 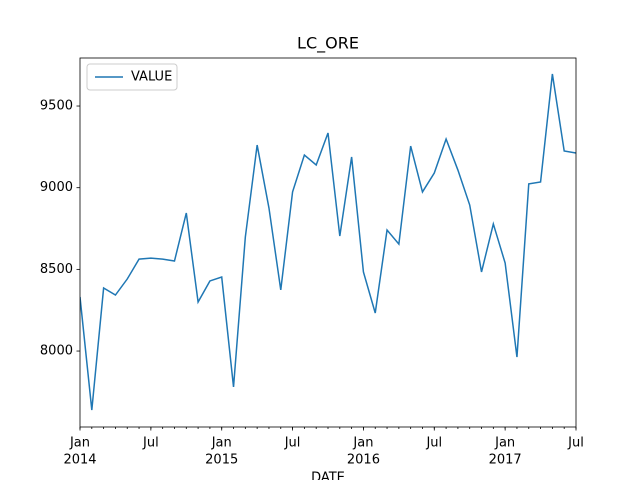 I want to click on y-tick-label: 8000, so click(x=56, y=351).